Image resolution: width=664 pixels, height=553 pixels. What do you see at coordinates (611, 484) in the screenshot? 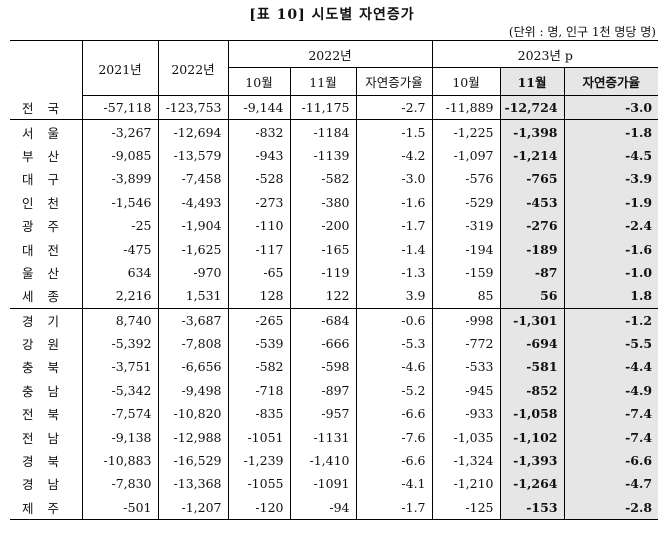
I see `cell-rate-2023: -4.7` at bounding box center [611, 484].